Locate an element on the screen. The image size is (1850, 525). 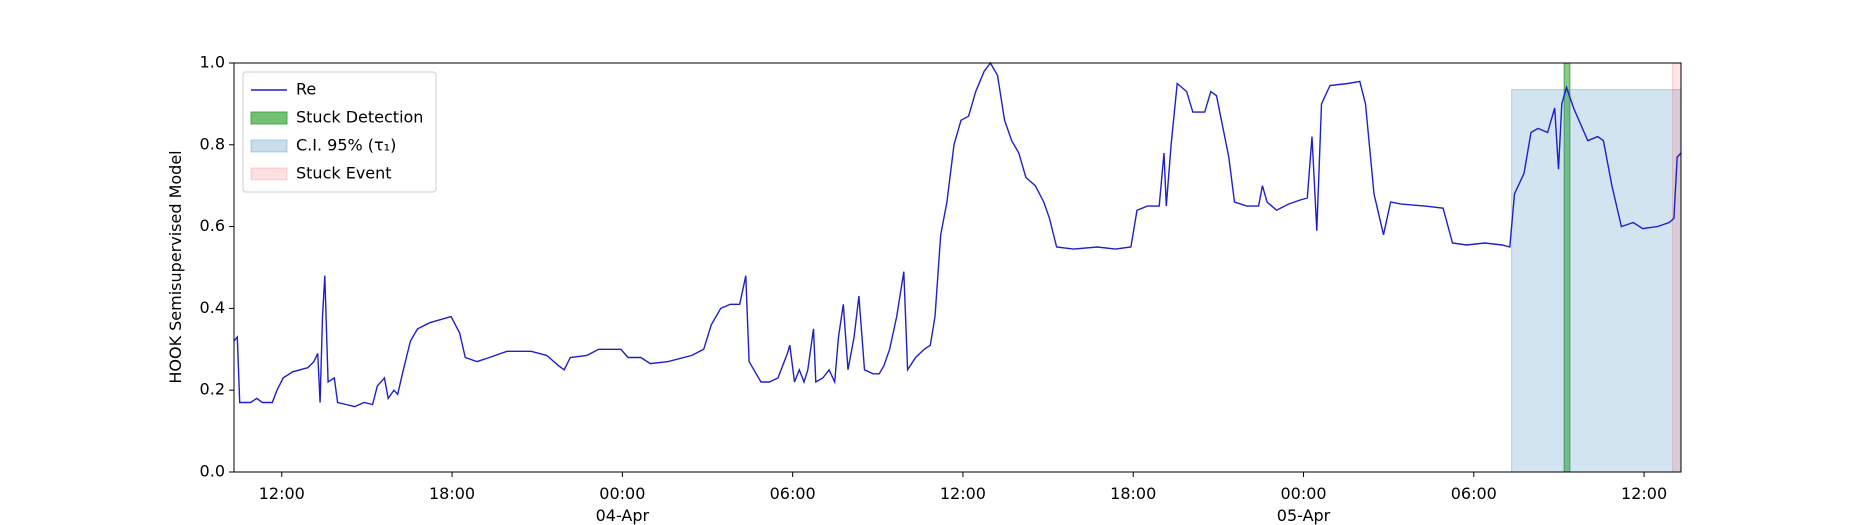
y-tick-label: 0.2 is located at coordinates (212, 389).